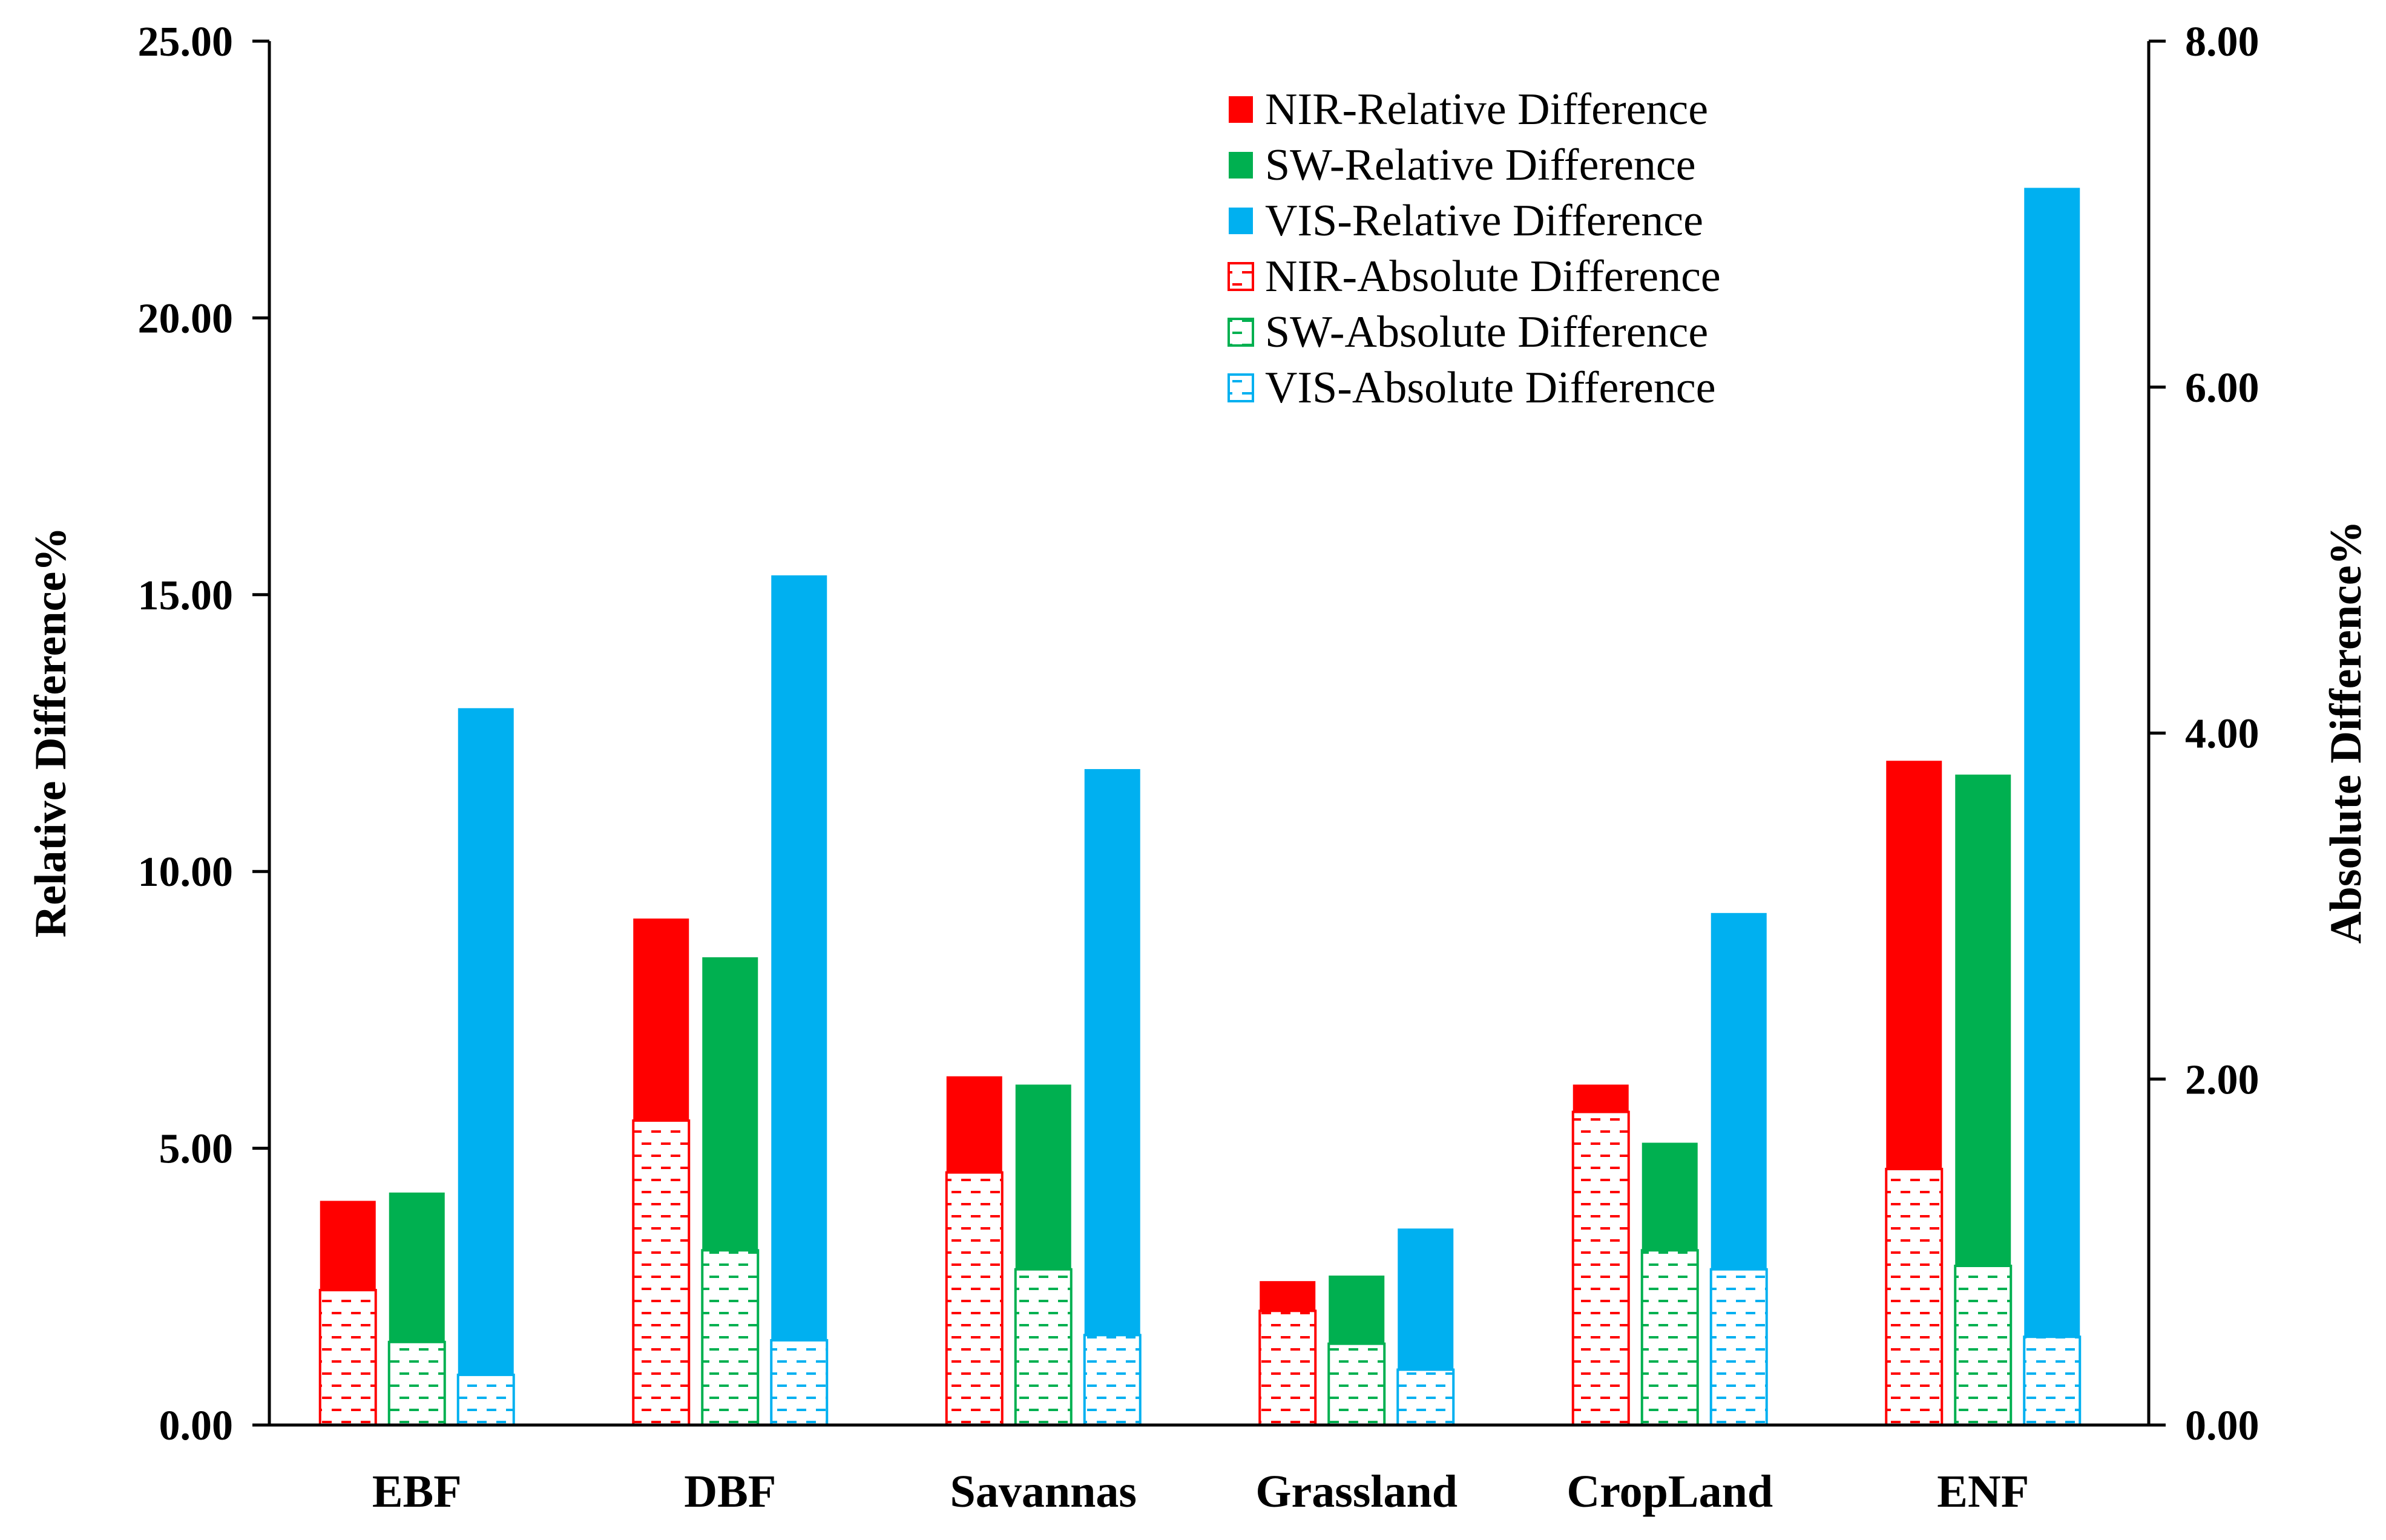 The image size is (2386, 1540). I want to click on bar-vis-relative-difference-savannas, so click(1112, 1096).